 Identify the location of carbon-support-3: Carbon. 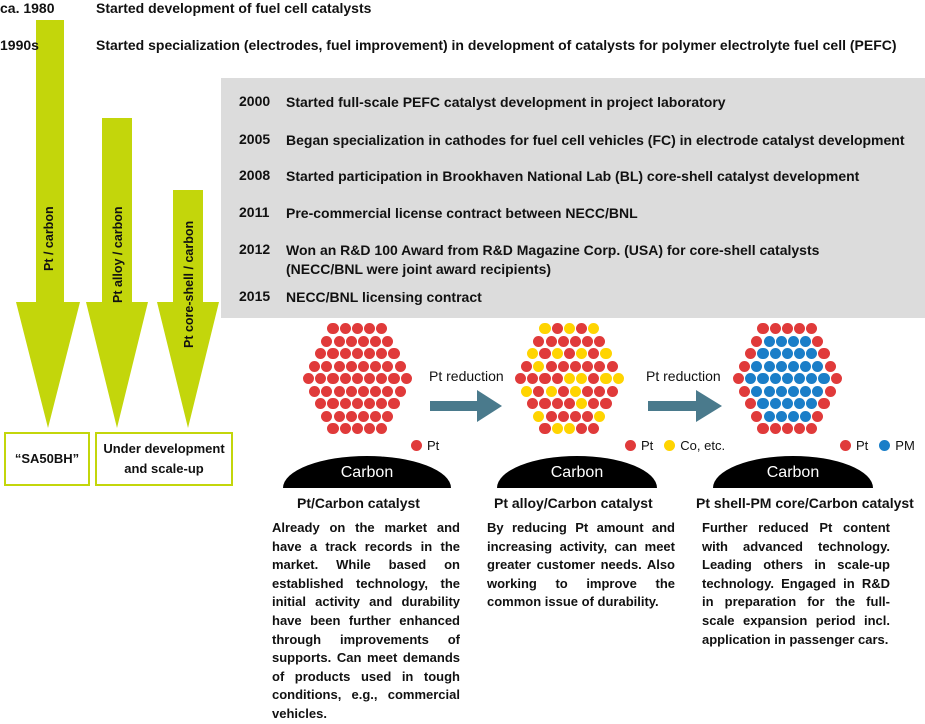
(793, 472).